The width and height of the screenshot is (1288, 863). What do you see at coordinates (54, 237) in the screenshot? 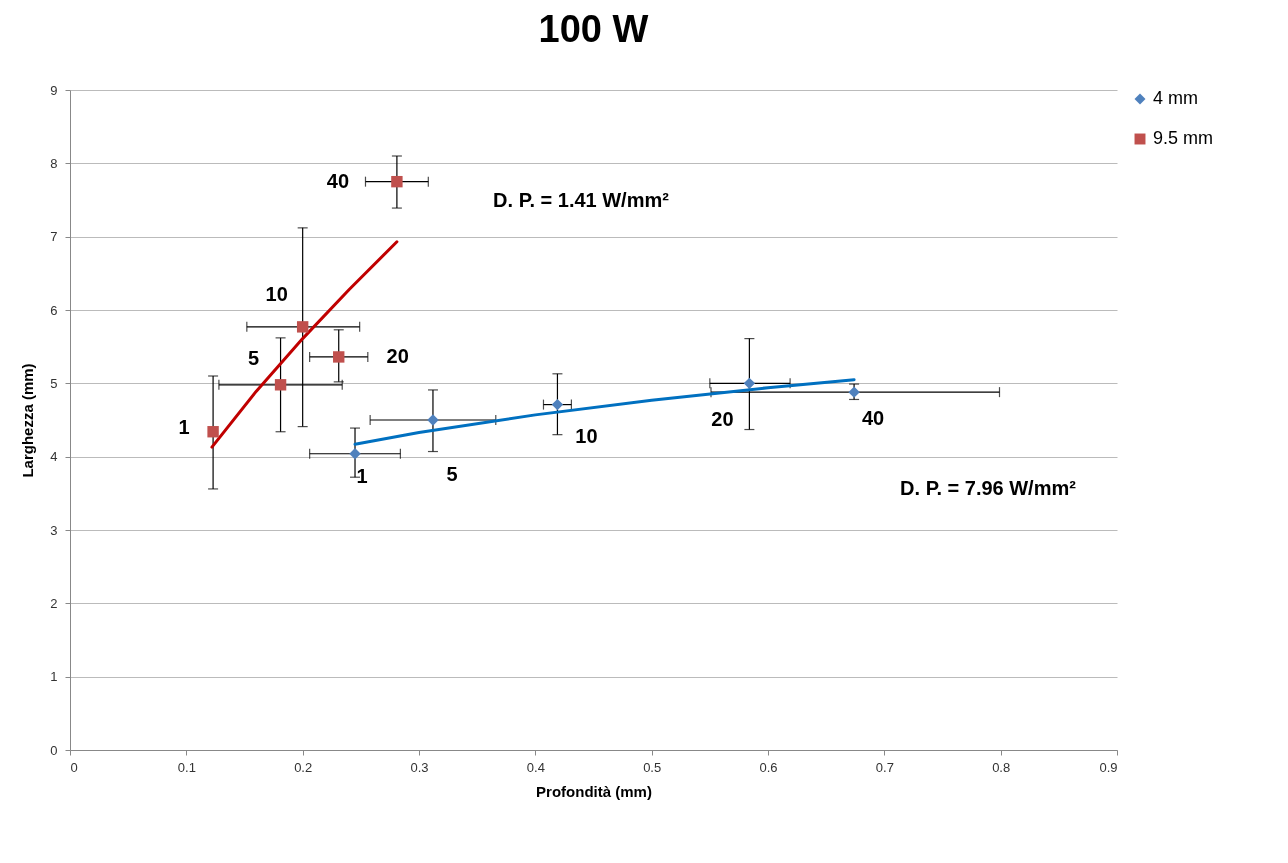
I see `y-tick-label: 7` at bounding box center [54, 237].